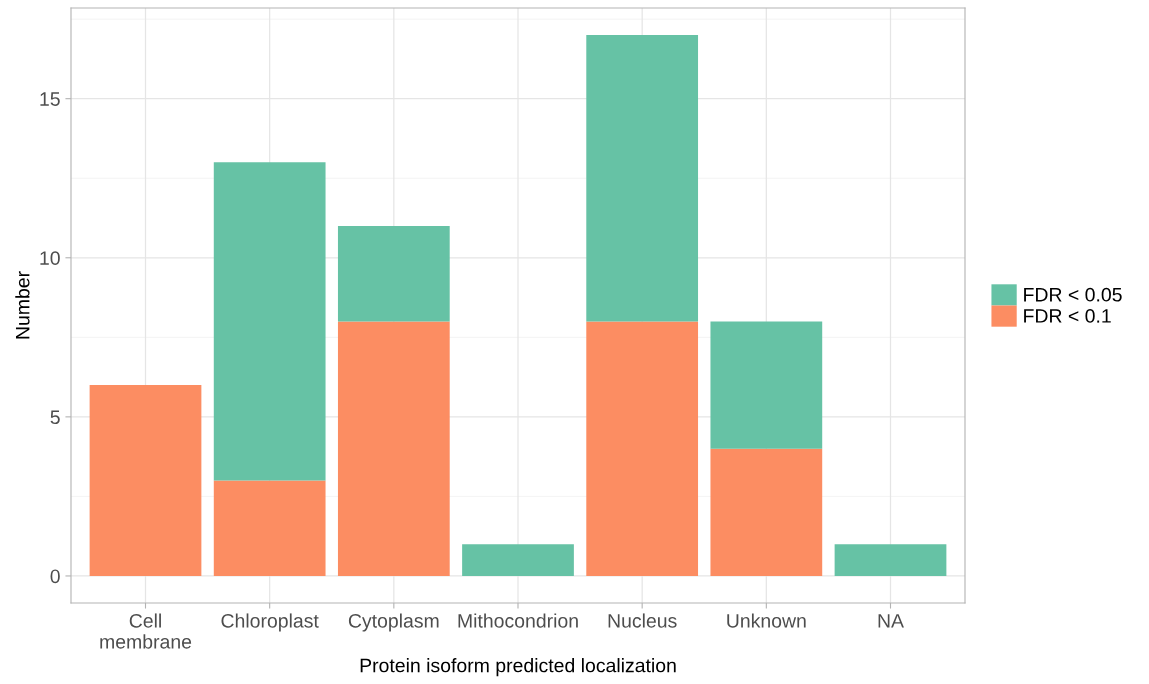 This screenshot has height=684, width=1149. I want to click on x-tick-label: Unknown, so click(766, 620).